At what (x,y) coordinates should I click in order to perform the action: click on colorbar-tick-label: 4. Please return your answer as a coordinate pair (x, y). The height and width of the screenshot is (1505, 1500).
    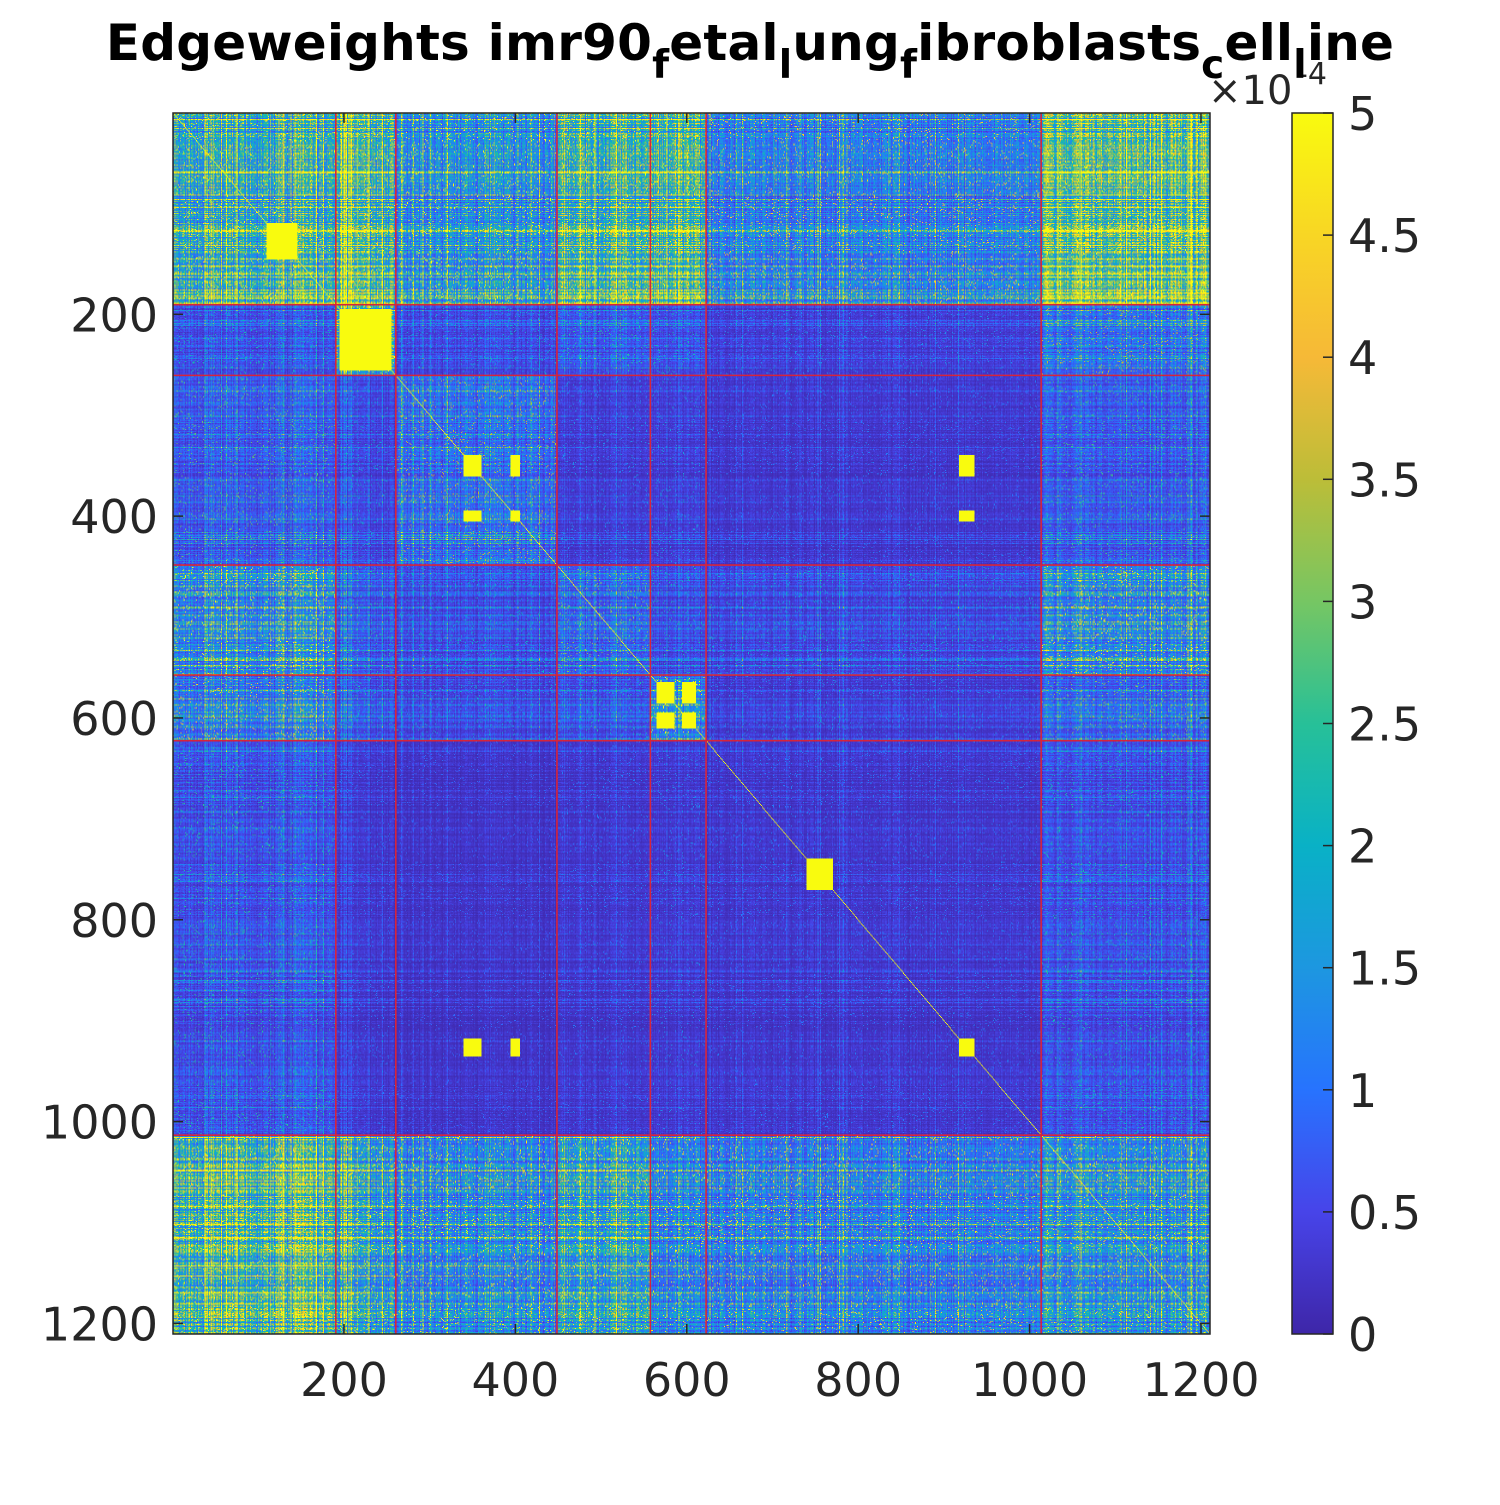
    Looking at the image, I should click on (1362, 358).